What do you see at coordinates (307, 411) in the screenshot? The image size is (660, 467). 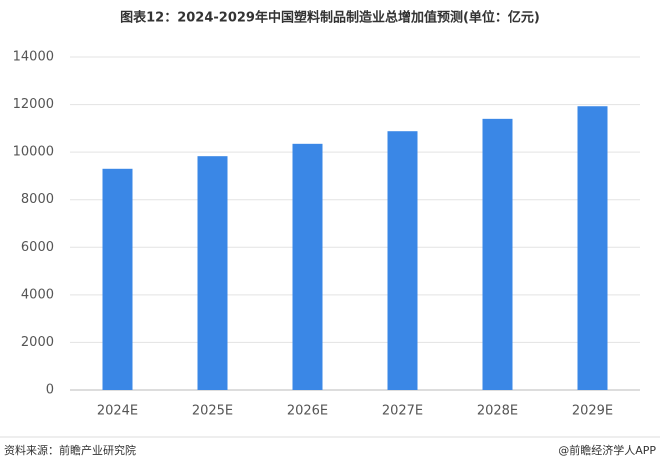 I see `x-tick-label: 2026E` at bounding box center [307, 411].